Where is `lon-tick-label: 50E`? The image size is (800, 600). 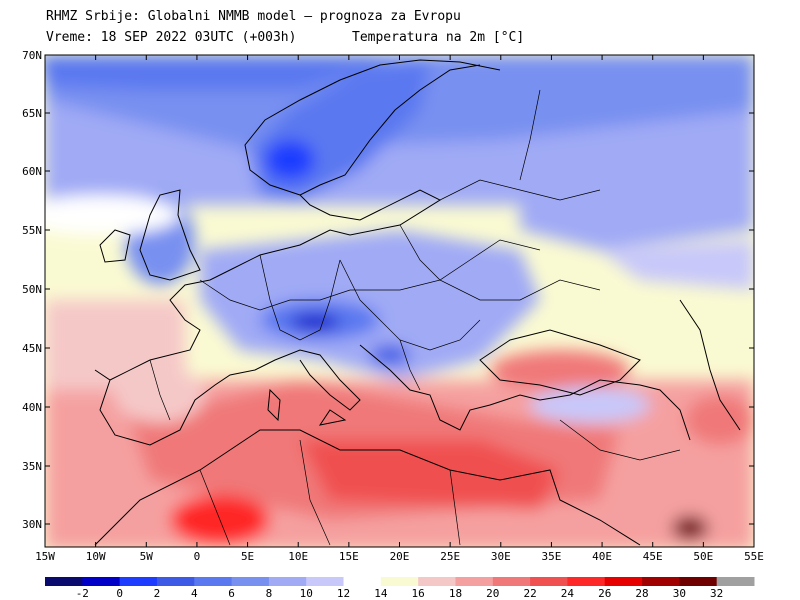
lon-tick-label: 50E is located at coordinates (703, 556).